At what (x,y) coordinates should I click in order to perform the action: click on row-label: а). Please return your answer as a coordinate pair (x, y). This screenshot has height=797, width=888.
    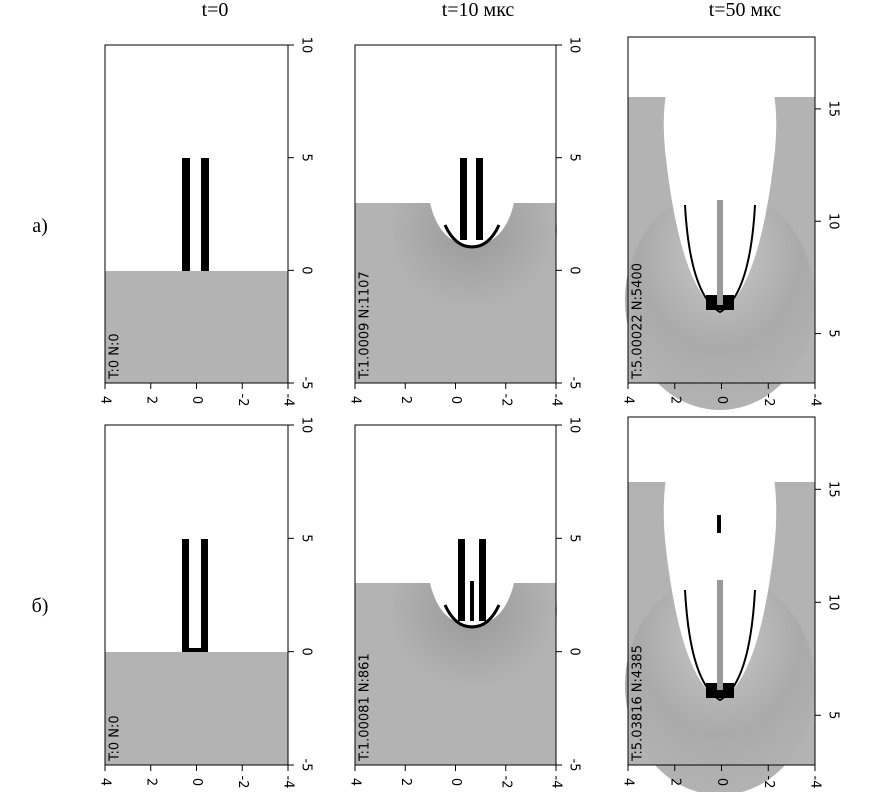
    Looking at the image, I should click on (40, 226).